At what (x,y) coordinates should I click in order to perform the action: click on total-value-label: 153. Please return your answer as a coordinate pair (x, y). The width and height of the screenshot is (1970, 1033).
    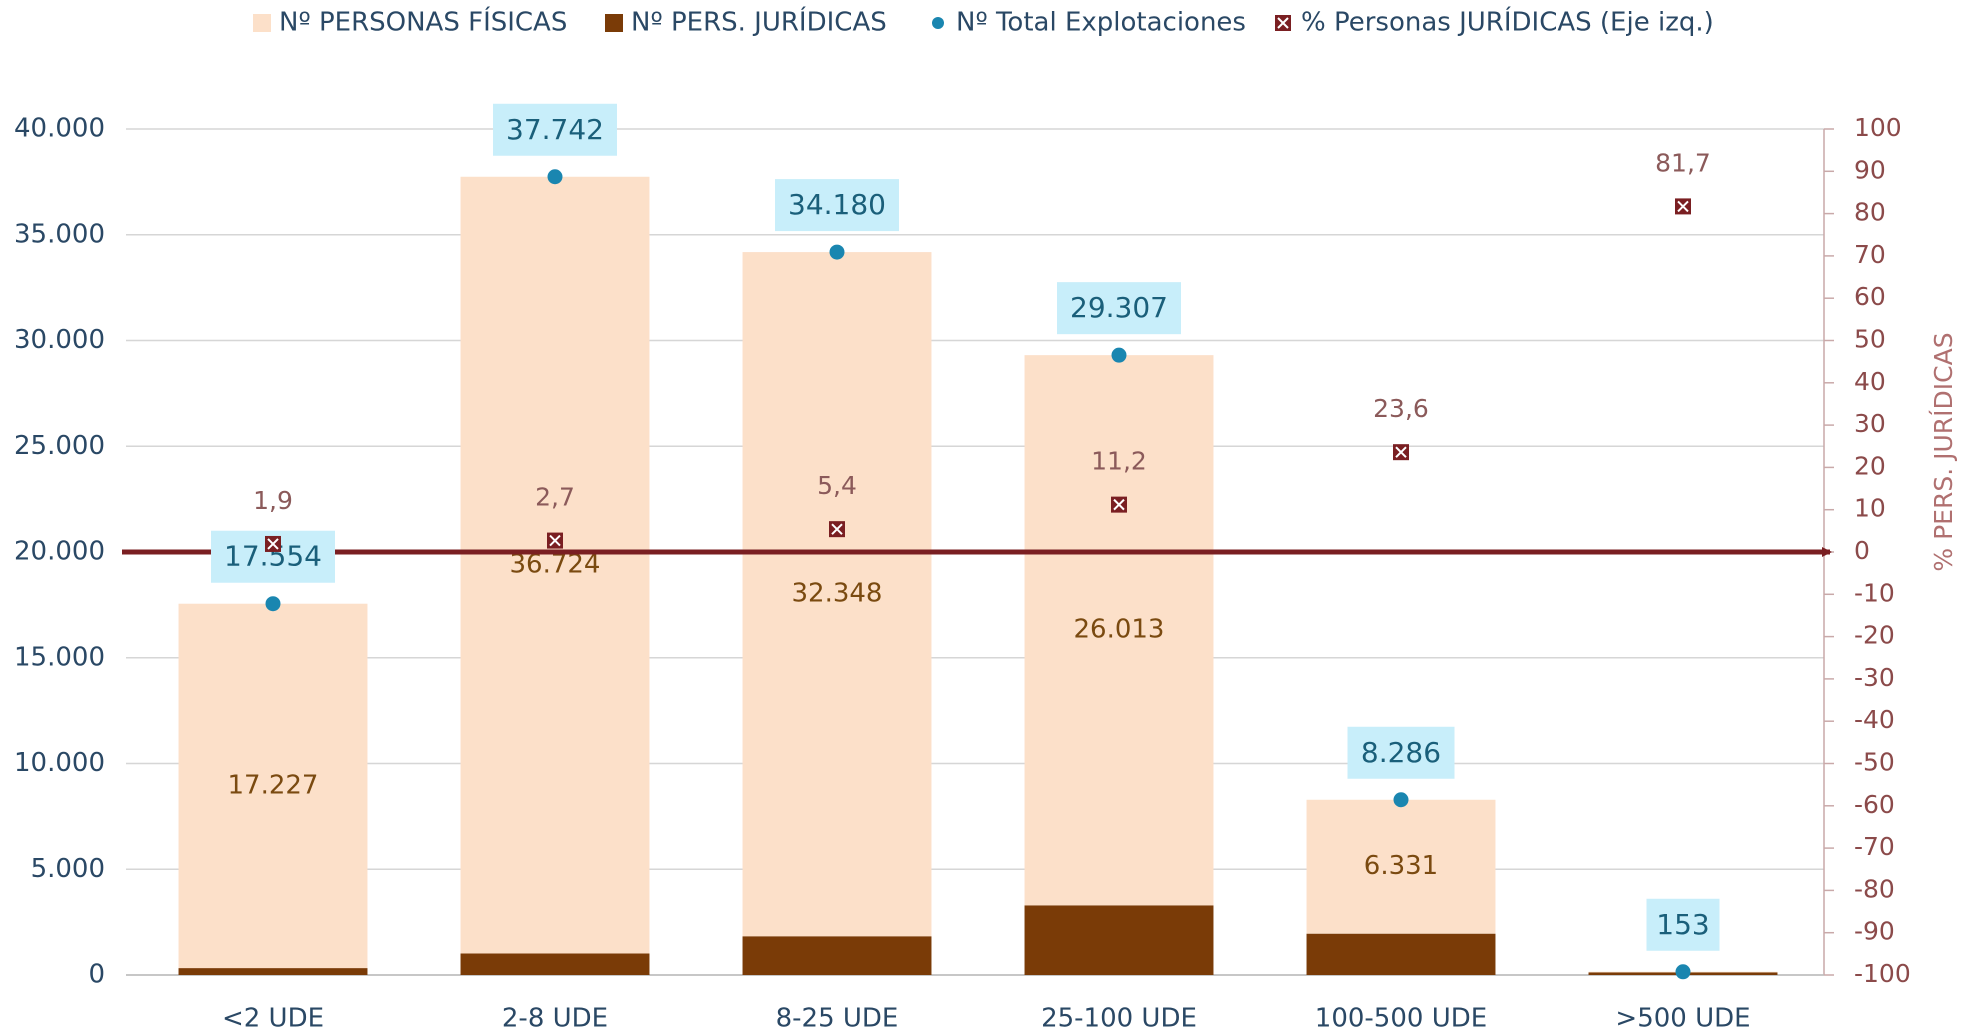
    Looking at the image, I should click on (1682, 924).